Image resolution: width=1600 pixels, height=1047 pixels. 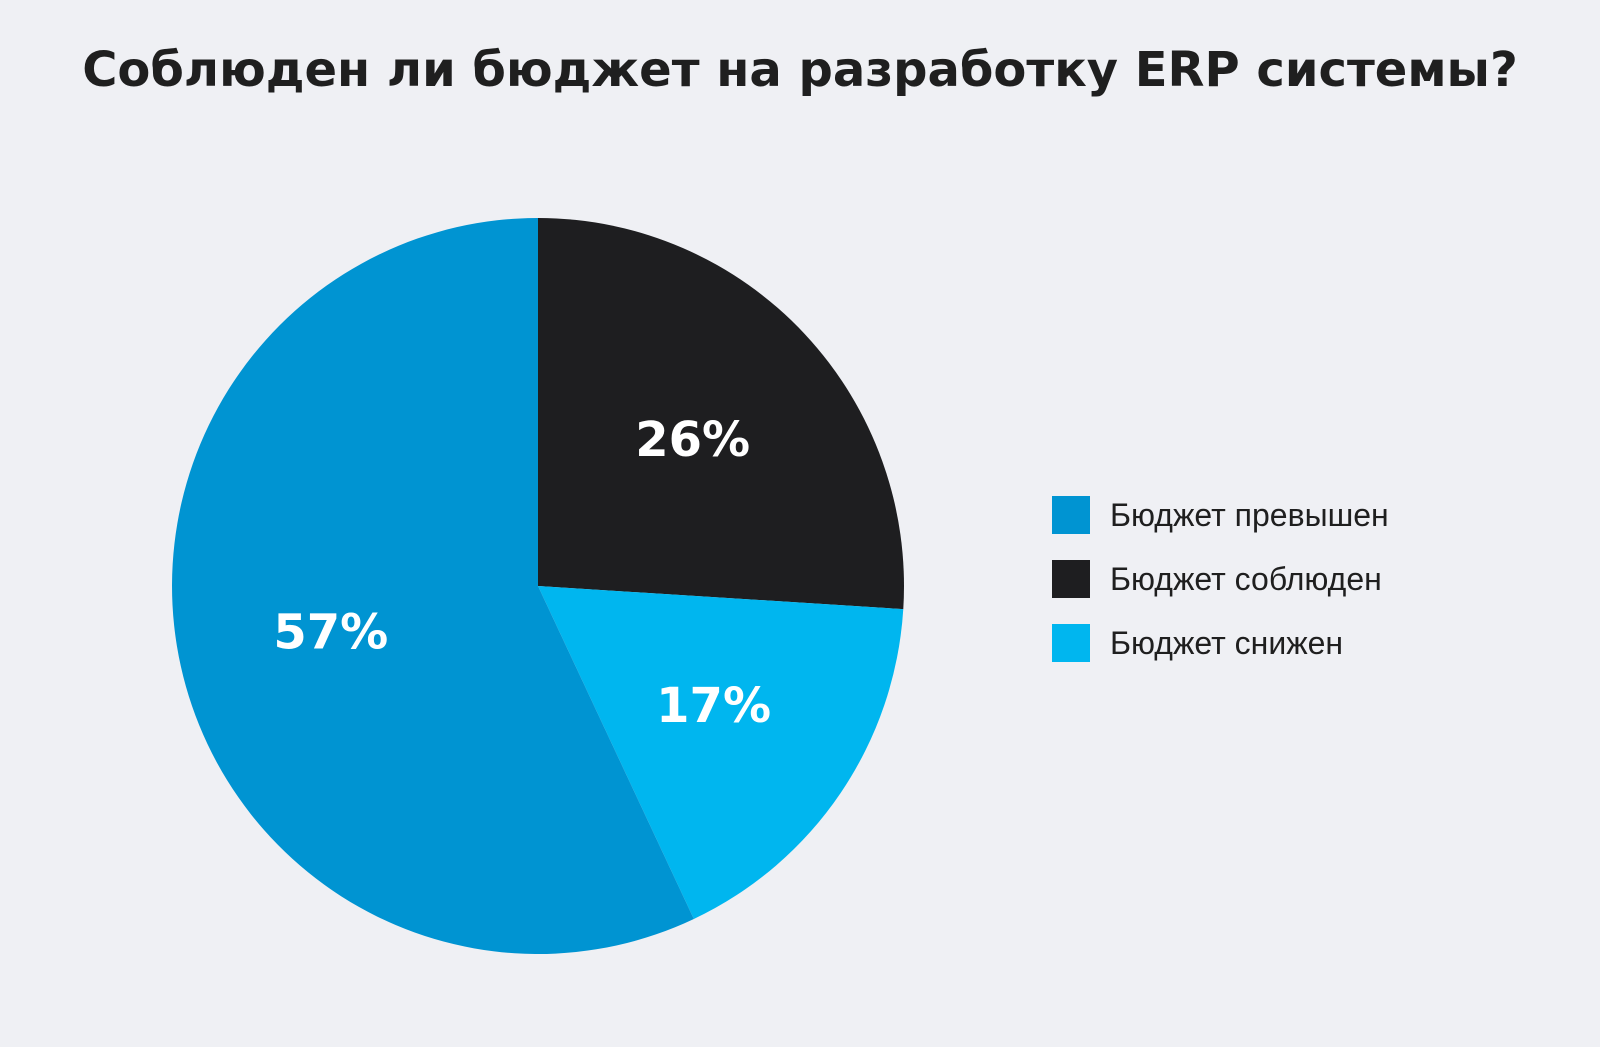 I want to click on legend-label-overrun: Бюджет превышен, so click(x=1249, y=514).